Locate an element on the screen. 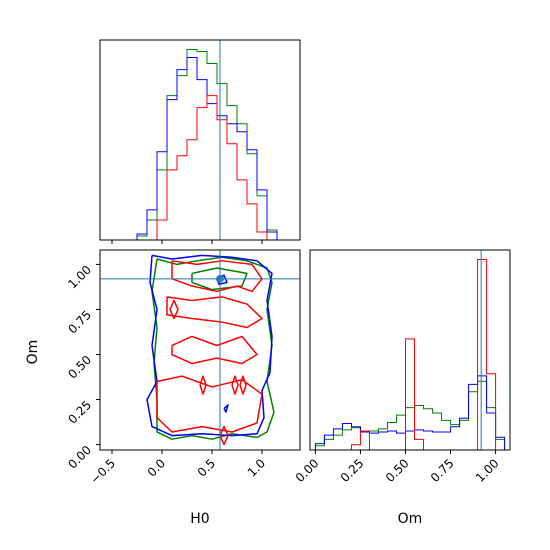 Image resolution: width=550 pixels, height=550 pixels. h0-histogram-red is located at coordinates (207, 168).